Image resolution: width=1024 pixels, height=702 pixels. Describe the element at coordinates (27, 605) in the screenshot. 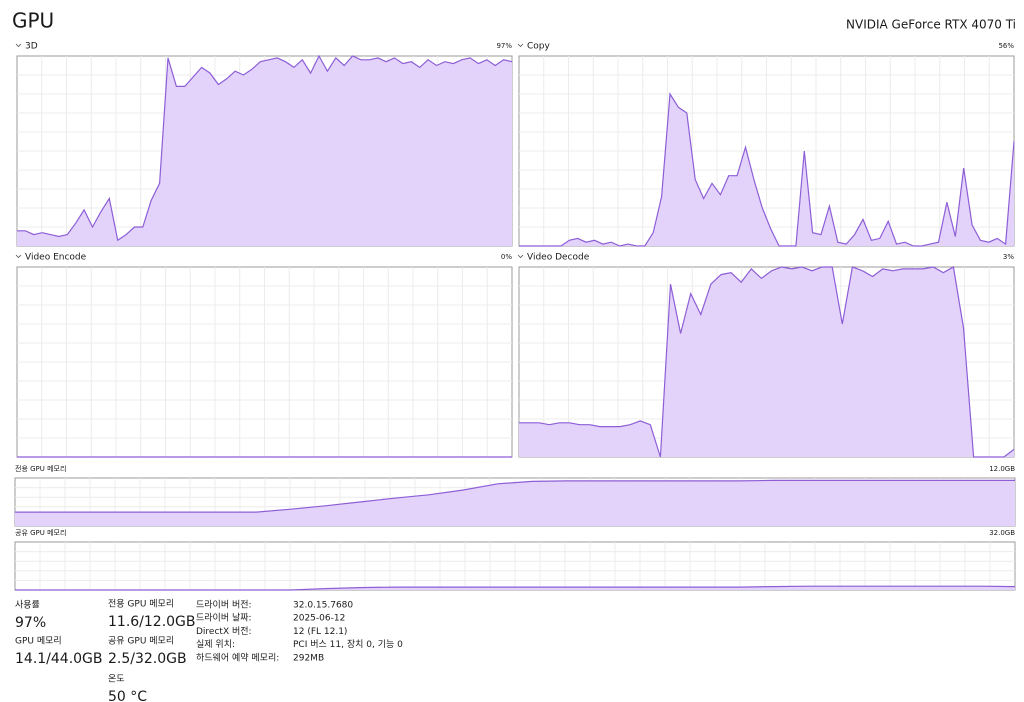

I see `stat-label: 사용률` at that location.